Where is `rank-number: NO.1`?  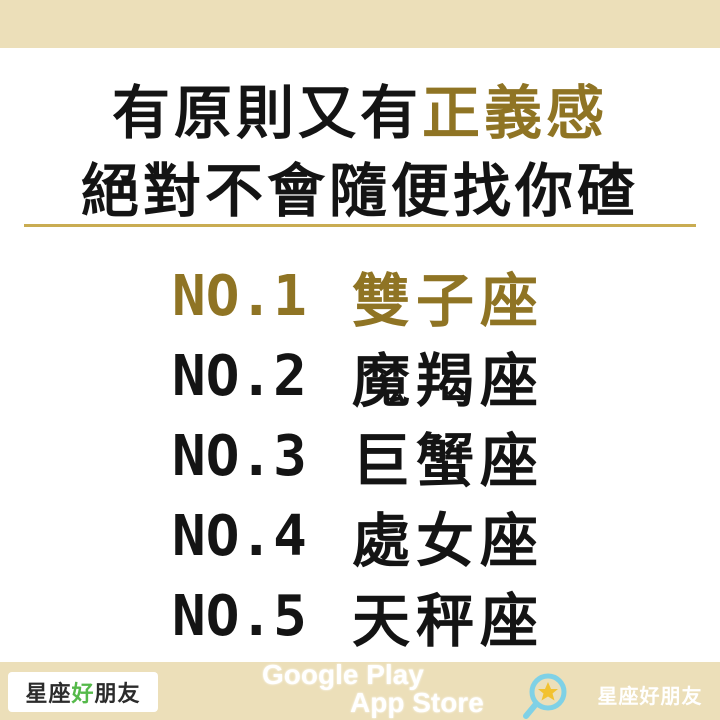
rank-number: NO.1 is located at coordinates (239, 296).